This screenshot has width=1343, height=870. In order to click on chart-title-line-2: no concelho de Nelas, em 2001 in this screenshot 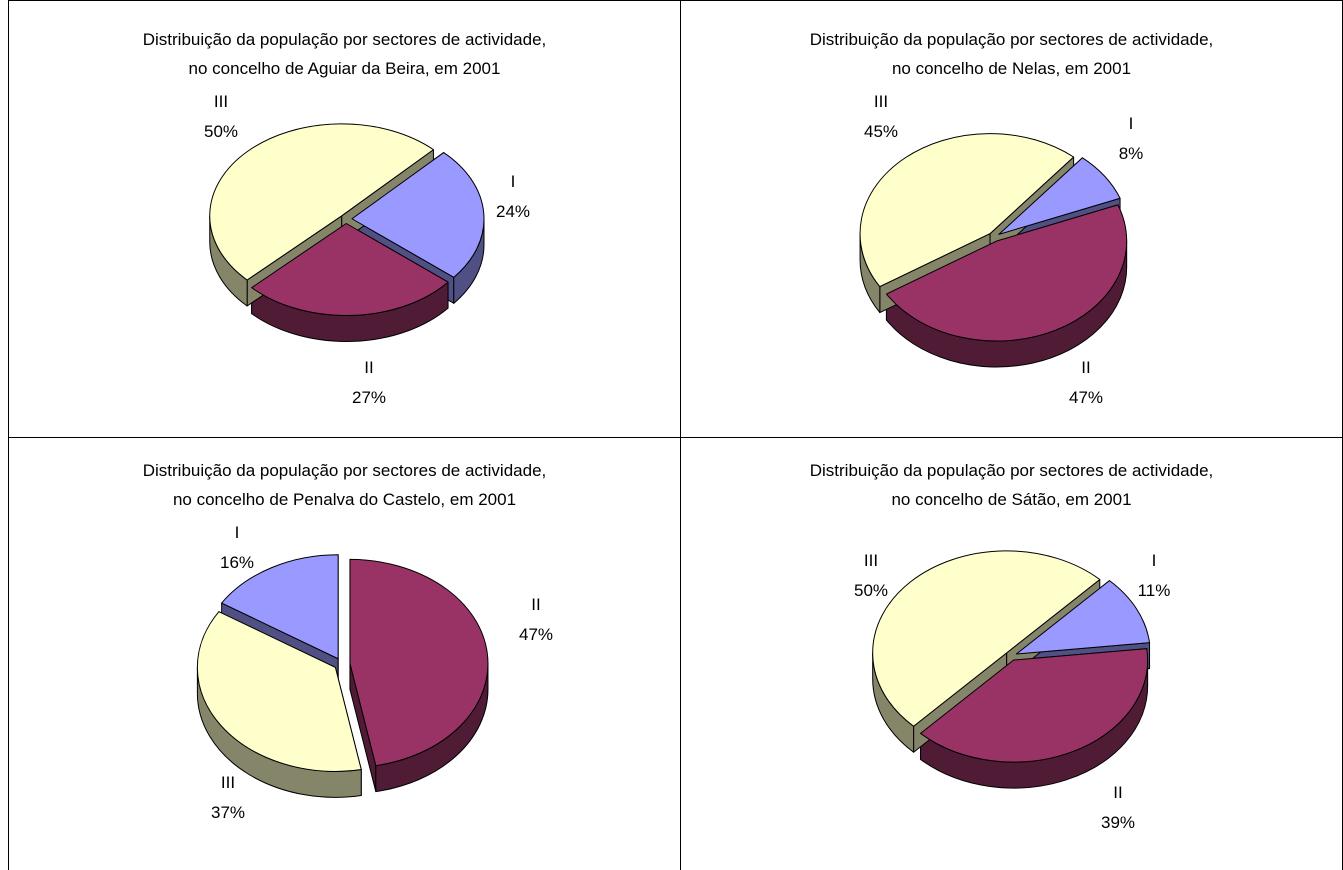, I will do `click(1011, 68)`.